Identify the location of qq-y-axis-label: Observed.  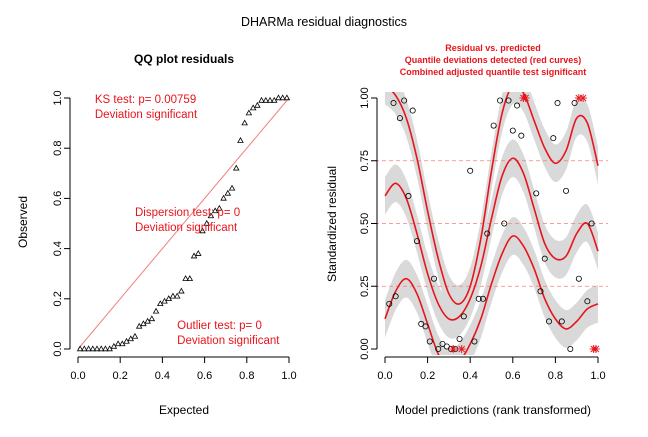
(23, 222).